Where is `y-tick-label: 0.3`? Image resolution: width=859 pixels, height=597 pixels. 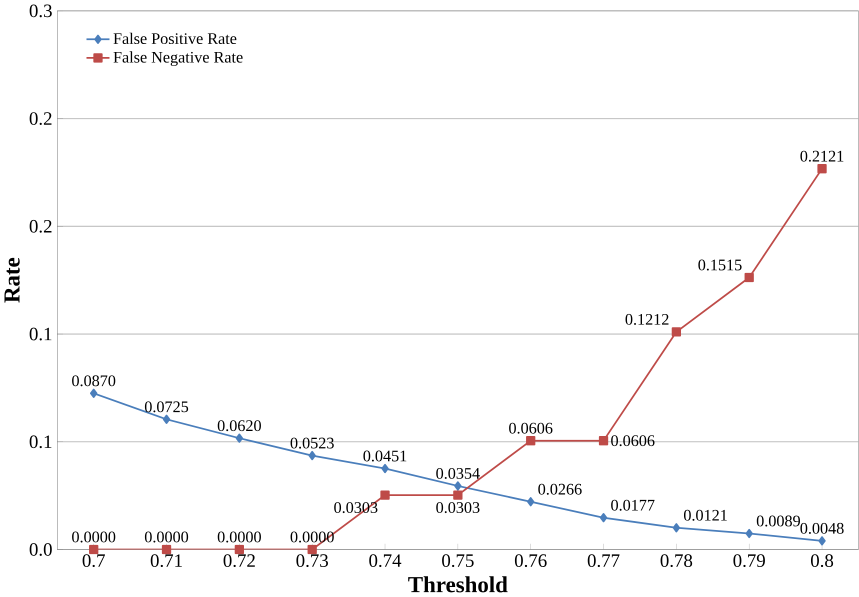
y-tick-label: 0.3 is located at coordinates (41, 11).